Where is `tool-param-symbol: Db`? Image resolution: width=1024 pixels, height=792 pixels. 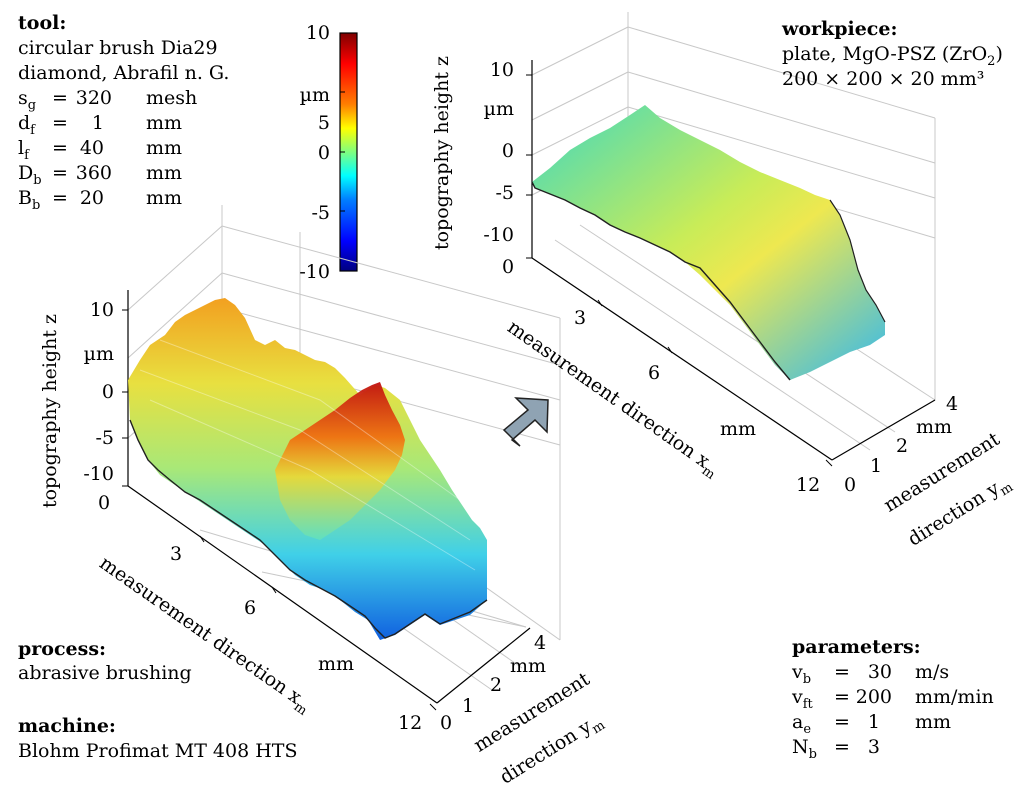 tool-param-symbol: Db is located at coordinates (30, 175).